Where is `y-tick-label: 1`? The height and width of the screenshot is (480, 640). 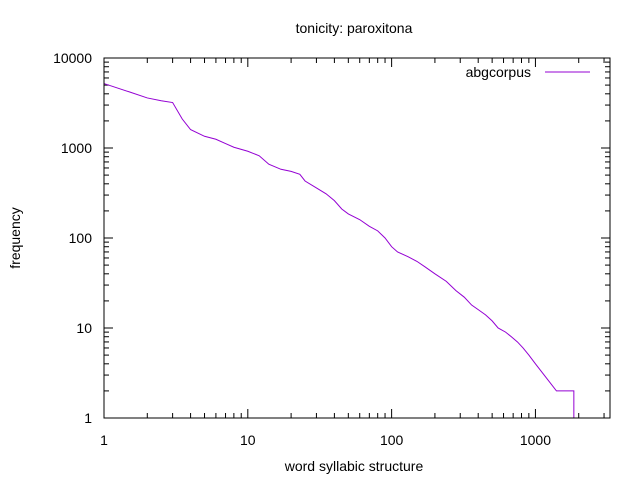 y-tick-label: 1 is located at coordinates (88, 418).